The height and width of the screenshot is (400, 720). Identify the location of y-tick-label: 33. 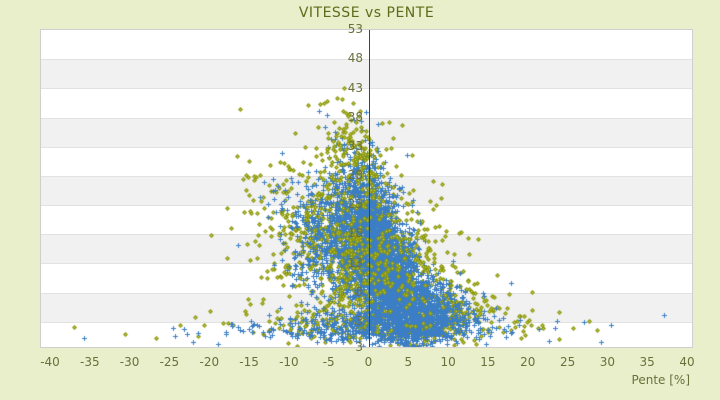
(355, 145).